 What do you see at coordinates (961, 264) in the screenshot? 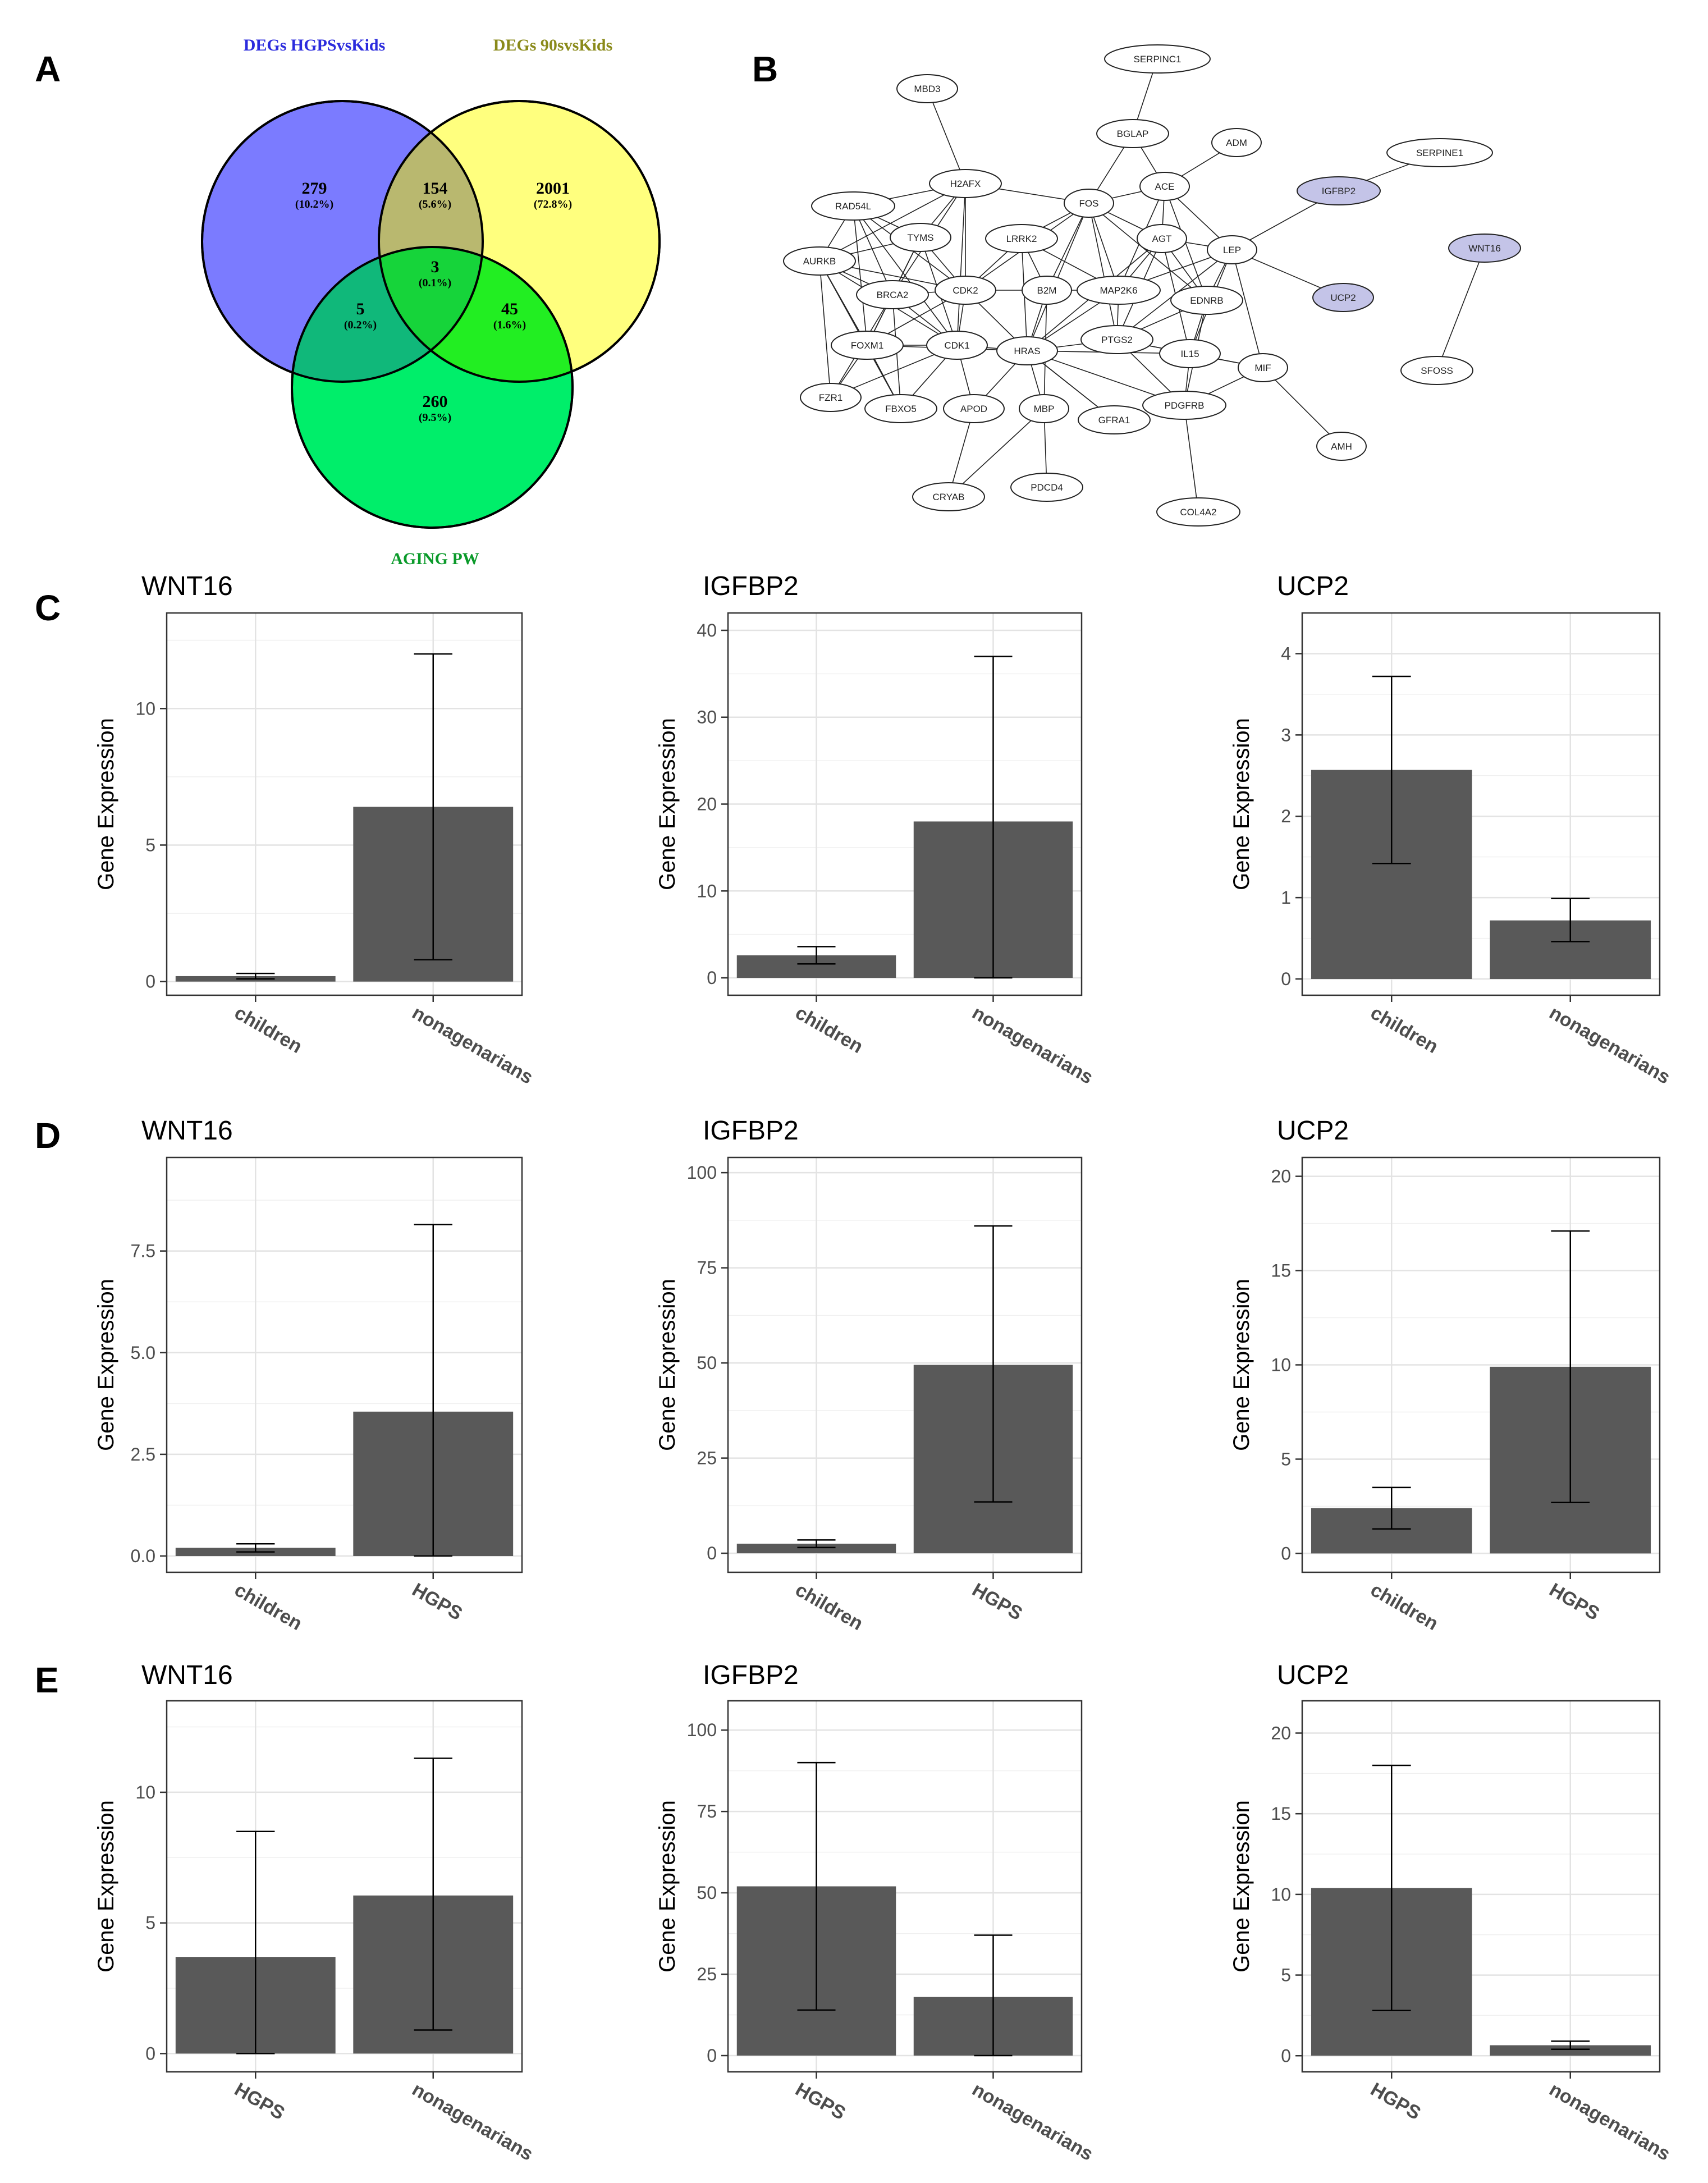
I see `network-edge-h2afx-cdk1` at bounding box center [961, 264].